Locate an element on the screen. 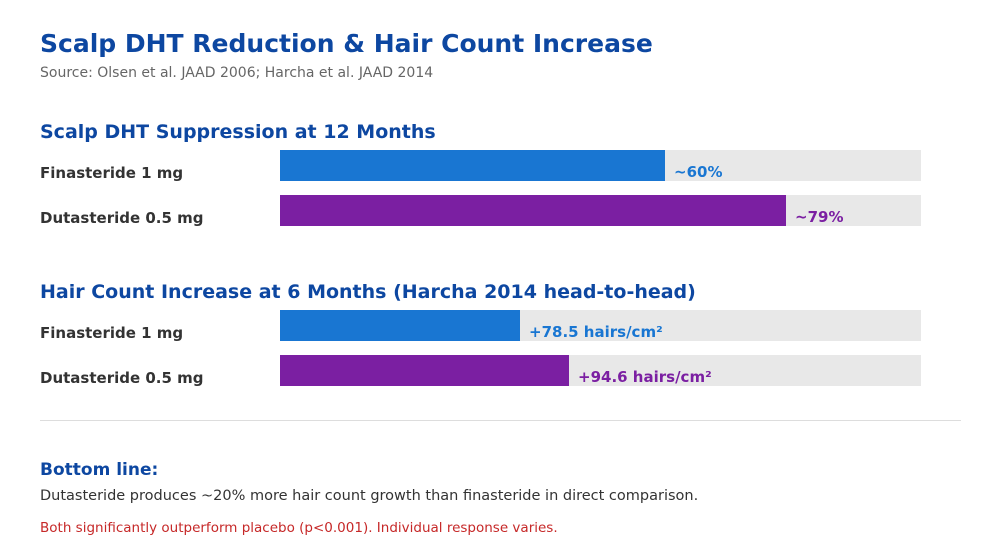  bar-row: Dutasteride 0.5 mg +94.6 hairs/cm² is located at coordinates (500, 371).